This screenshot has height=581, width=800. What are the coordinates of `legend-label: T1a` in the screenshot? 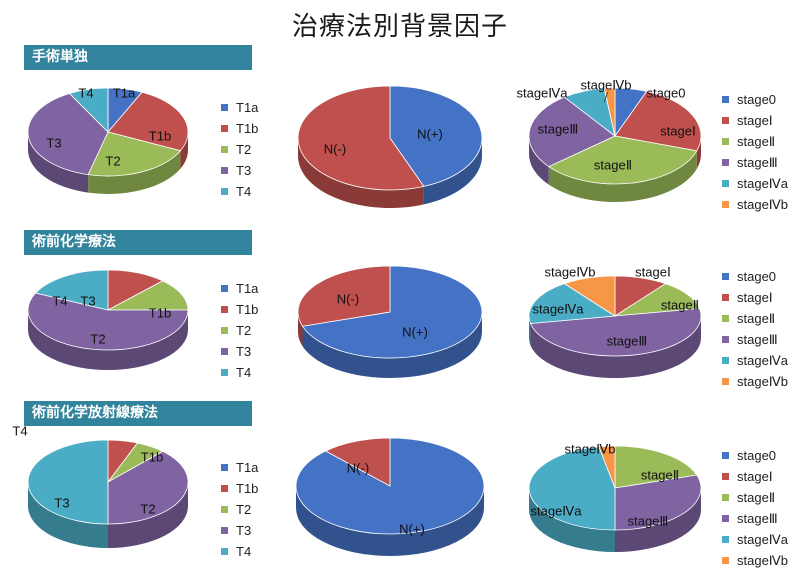 It's located at (247, 107).